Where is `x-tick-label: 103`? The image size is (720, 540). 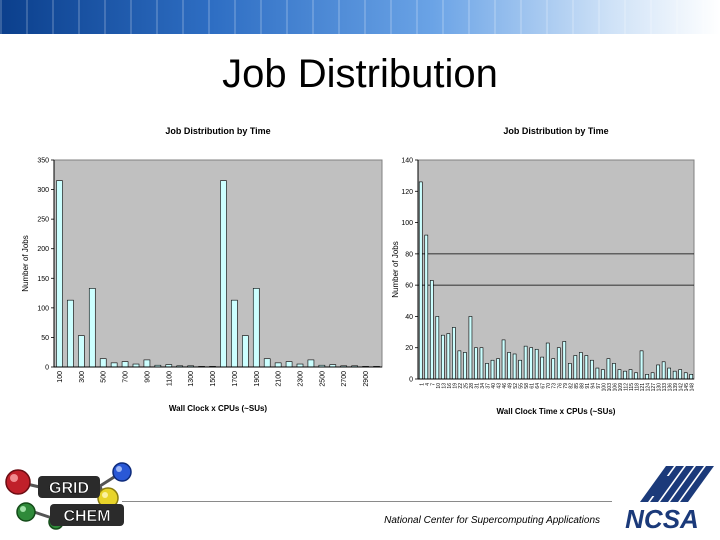 x-tick-label: 103 is located at coordinates (610, 387).